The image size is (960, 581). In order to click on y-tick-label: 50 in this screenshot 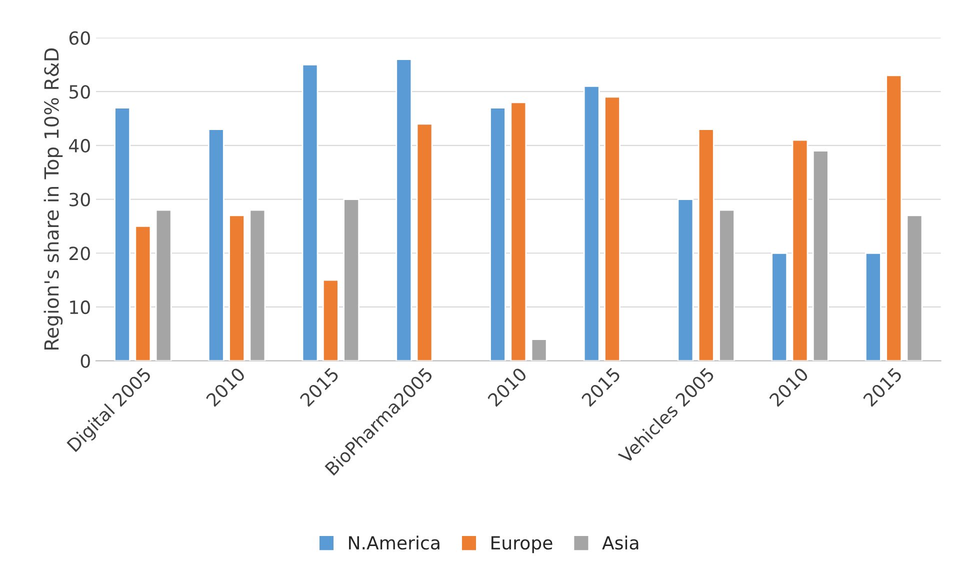, I will do `click(80, 92)`.